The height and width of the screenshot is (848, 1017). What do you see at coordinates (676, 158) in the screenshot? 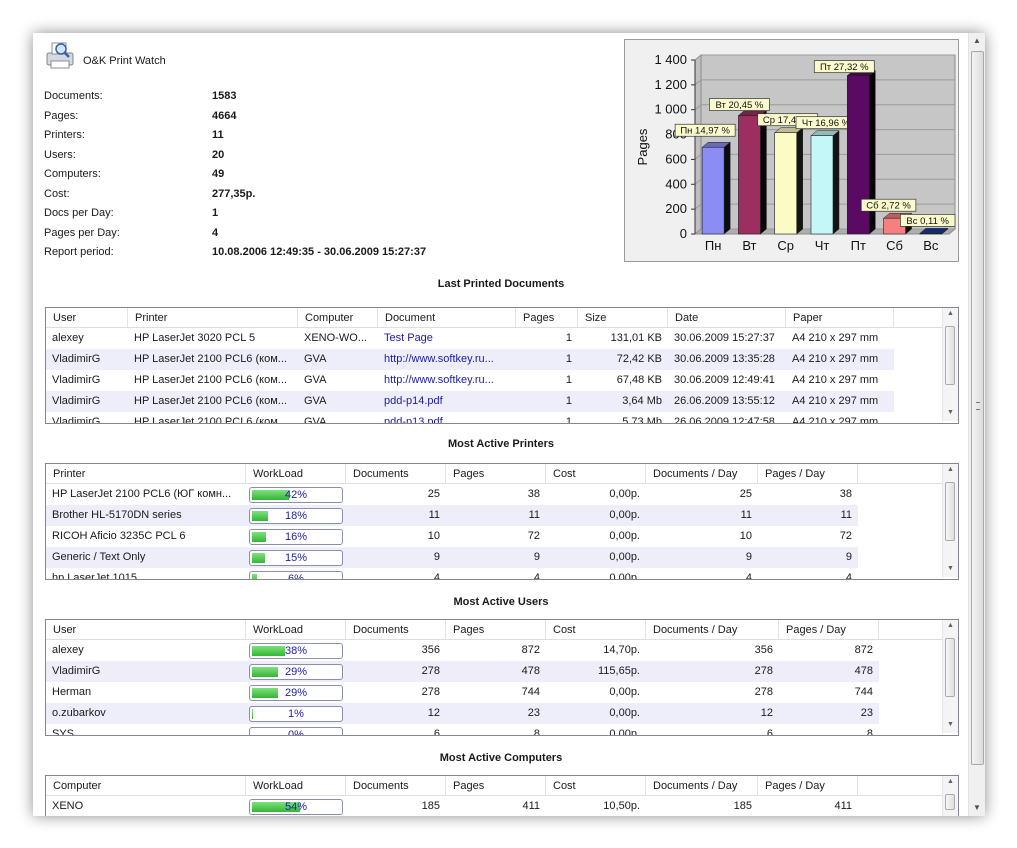
I see `chart-y-tick-label: 600` at bounding box center [676, 158].